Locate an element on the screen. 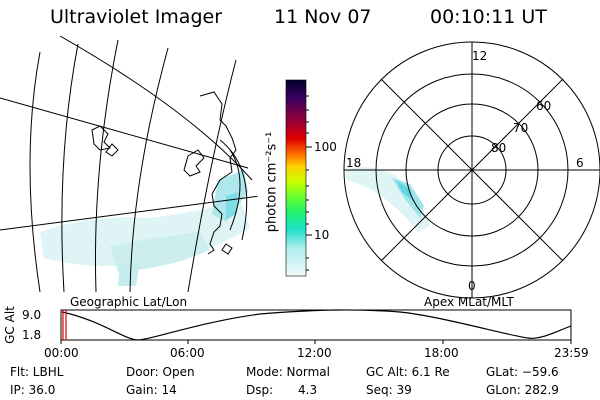 This screenshot has height=400, width=600. door-status: Door: Open is located at coordinates (160, 372).